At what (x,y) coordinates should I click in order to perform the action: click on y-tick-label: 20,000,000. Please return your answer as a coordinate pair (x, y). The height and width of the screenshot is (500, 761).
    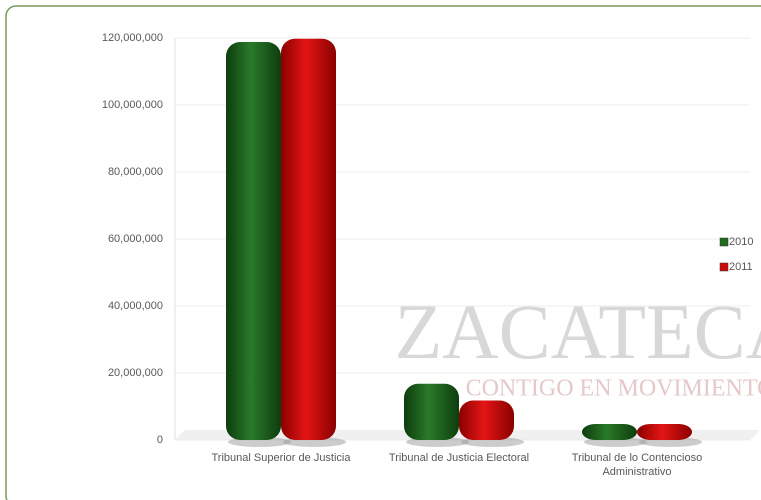
    Looking at the image, I should click on (135, 373).